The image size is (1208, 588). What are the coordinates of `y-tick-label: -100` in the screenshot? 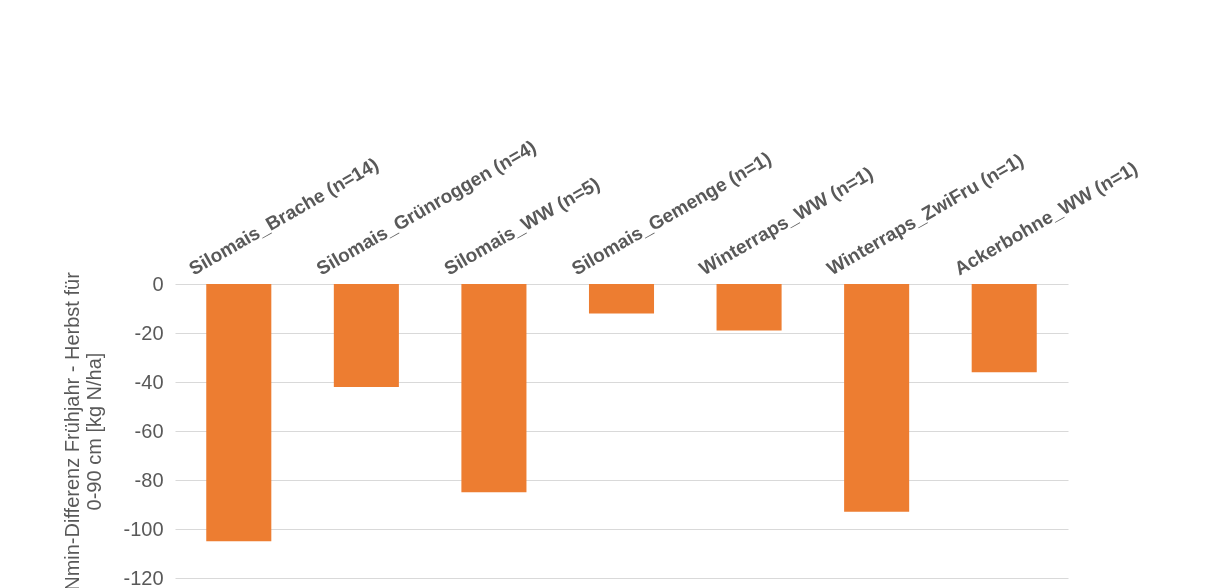 It's located at (143, 528).